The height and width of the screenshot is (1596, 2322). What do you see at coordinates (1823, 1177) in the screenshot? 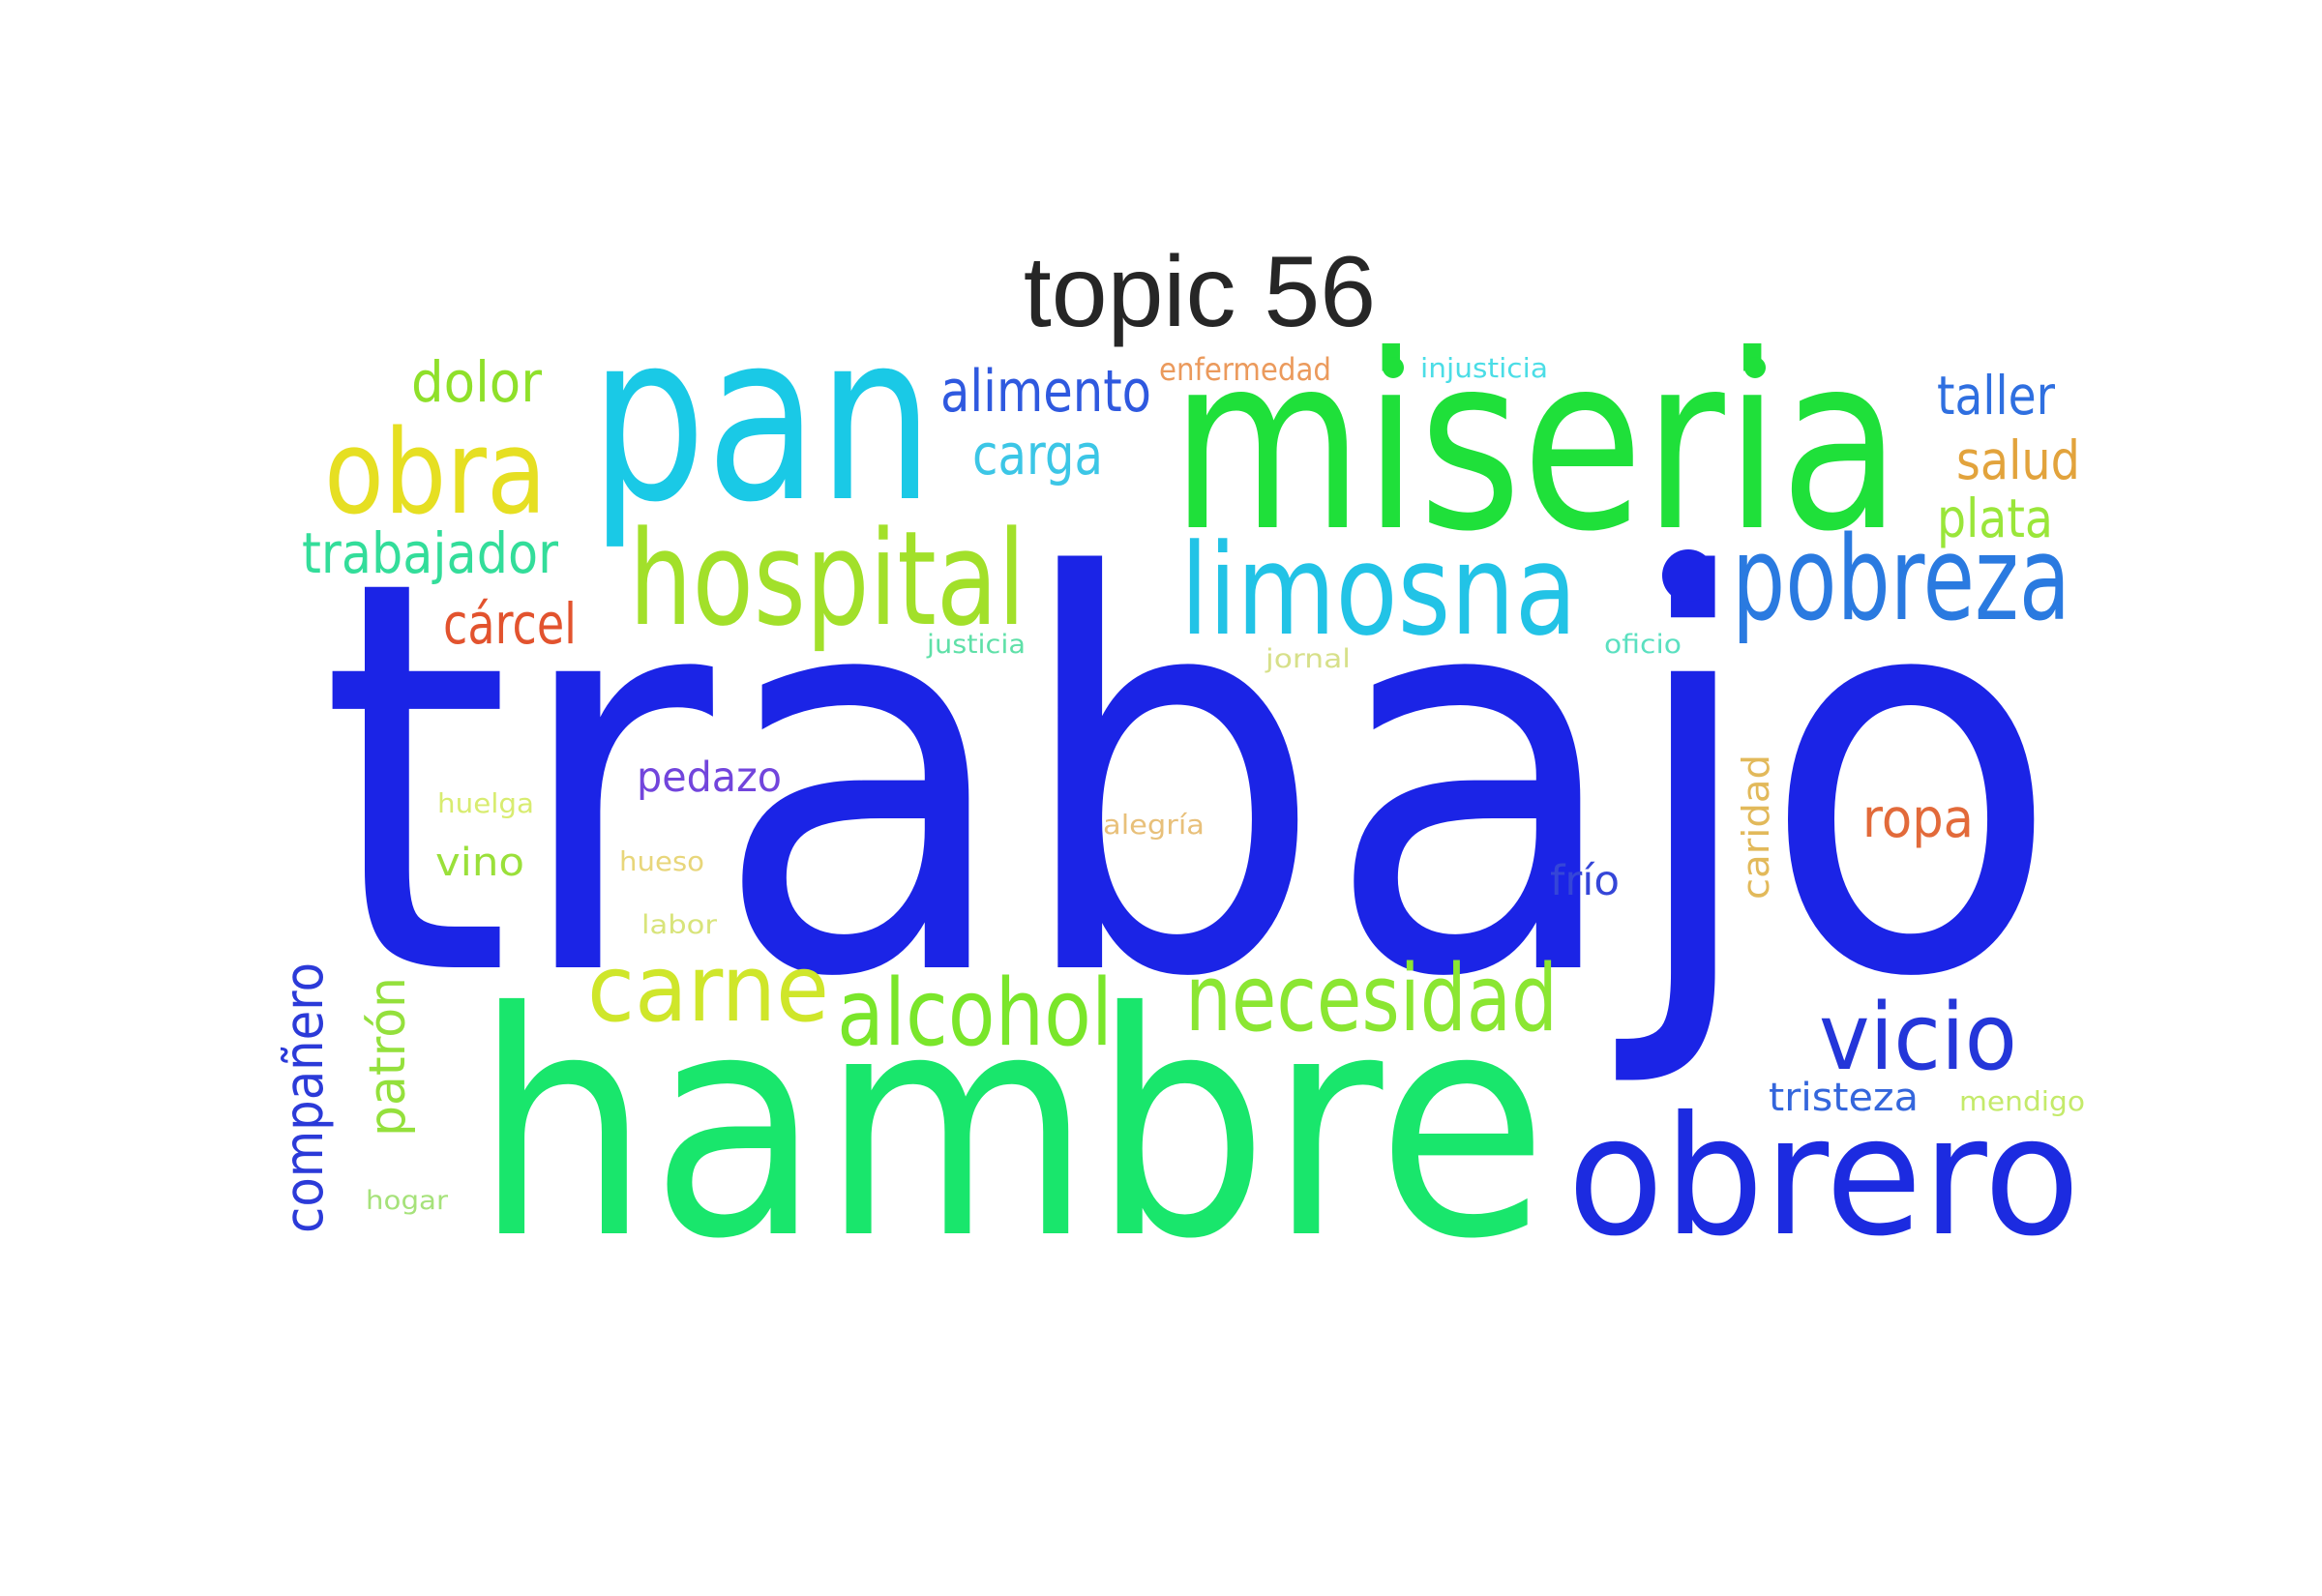
I see `word-obrero: obrero` at bounding box center [1823, 1177].